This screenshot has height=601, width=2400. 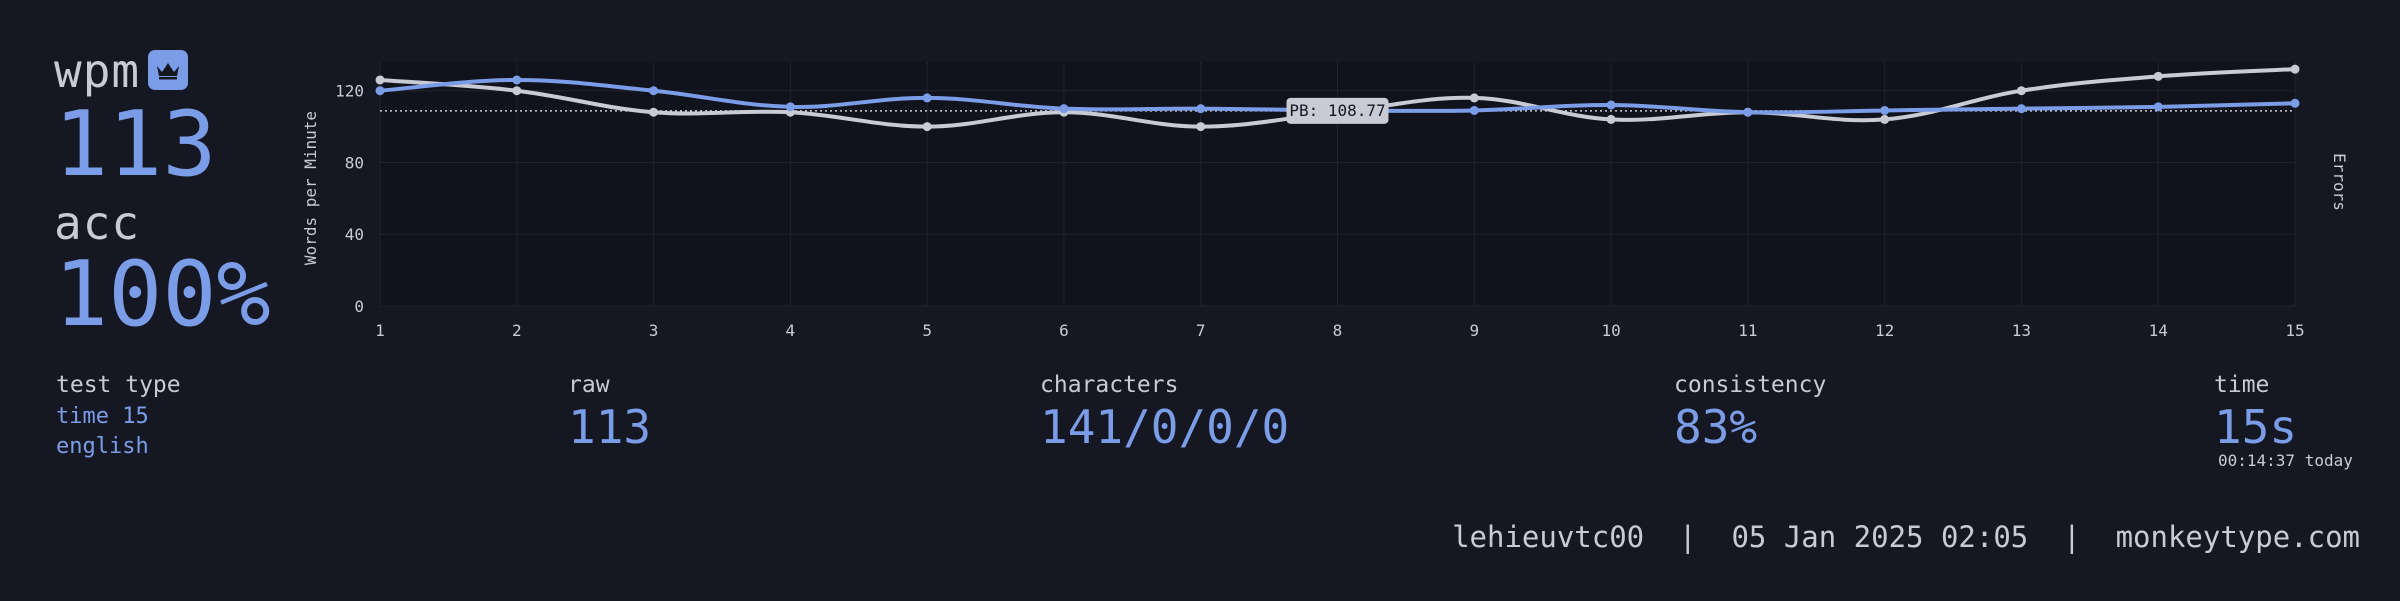 What do you see at coordinates (1201, 330) in the screenshot?
I see `x-tick-label: 7` at bounding box center [1201, 330].